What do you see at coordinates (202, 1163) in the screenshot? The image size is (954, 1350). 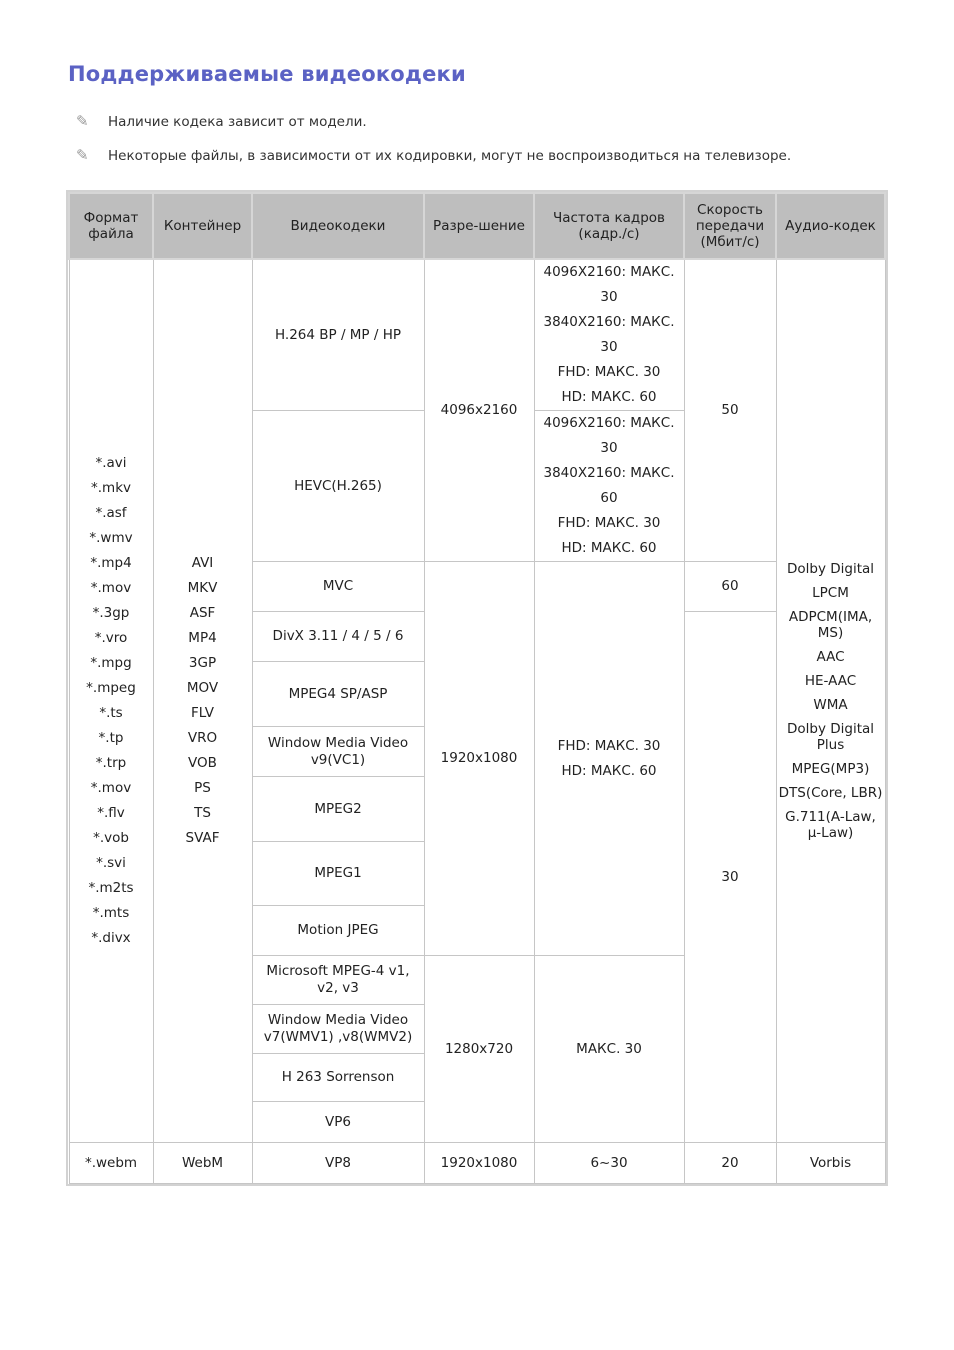 I see `container-cell: WebM` at bounding box center [202, 1163].